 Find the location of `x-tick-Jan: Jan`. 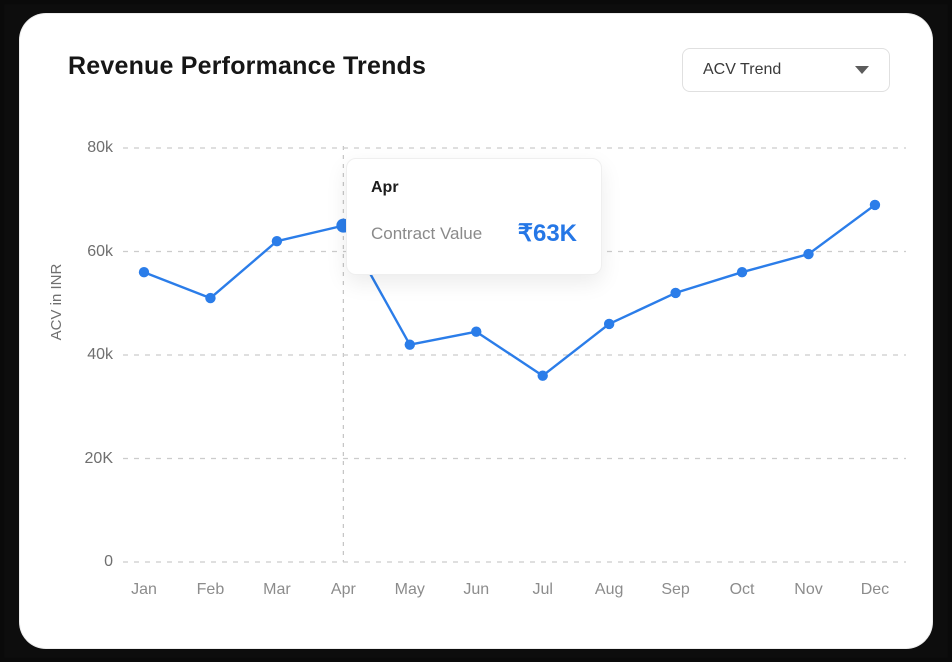

x-tick-Jan: Jan is located at coordinates (144, 589).